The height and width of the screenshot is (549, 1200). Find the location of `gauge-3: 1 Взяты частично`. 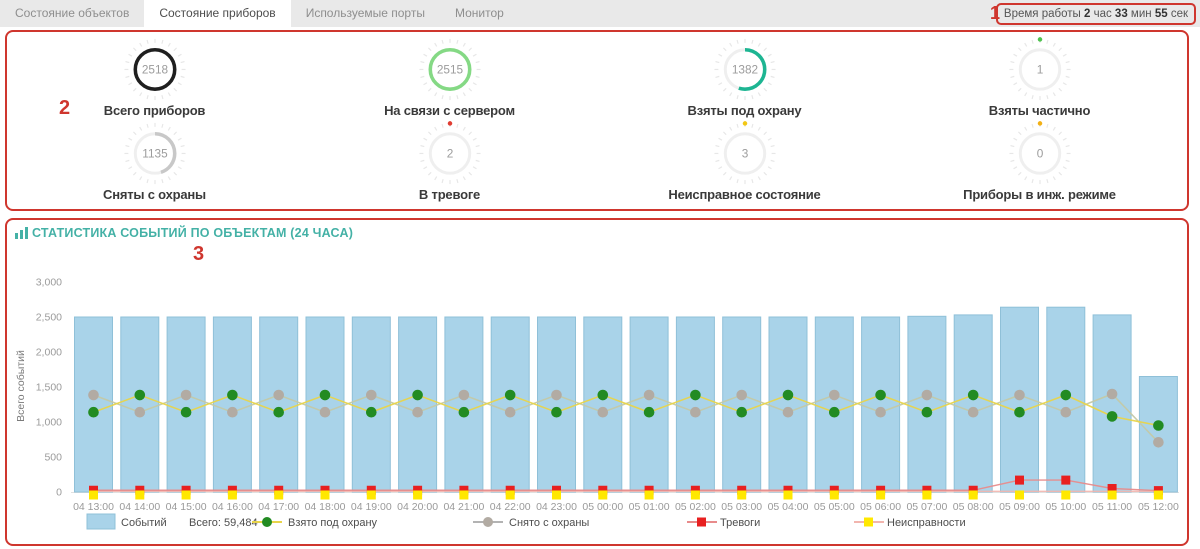

gauge-3: 1 Взяты частично is located at coordinates (1039, 76).